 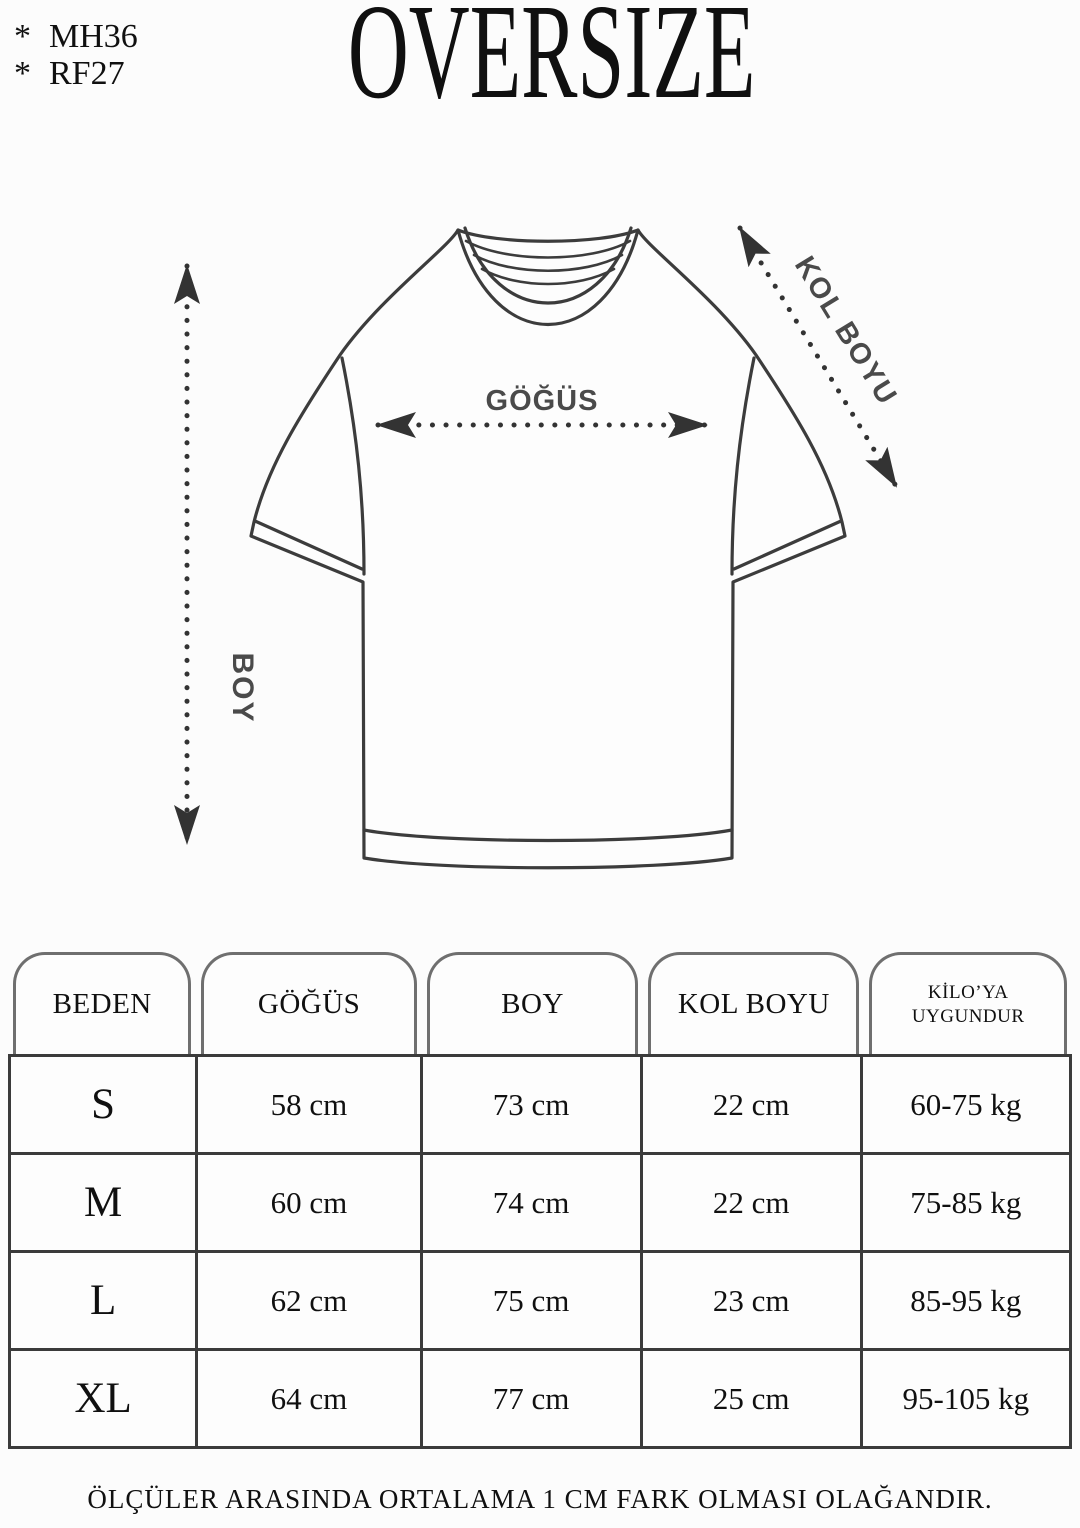 I want to click on header-cell-gogus: GÖĞÜS, so click(x=309, y=1003).